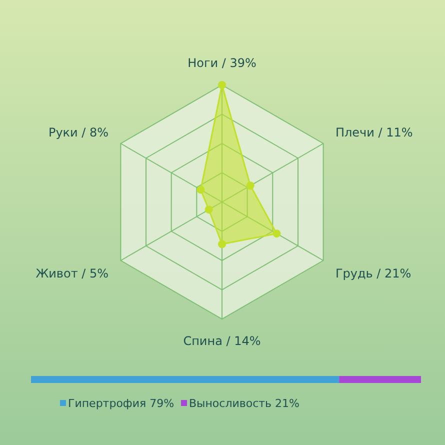 The height and width of the screenshot is (445, 445). I want to click on legend-label: Гипертрофия 79%, so click(121, 403).